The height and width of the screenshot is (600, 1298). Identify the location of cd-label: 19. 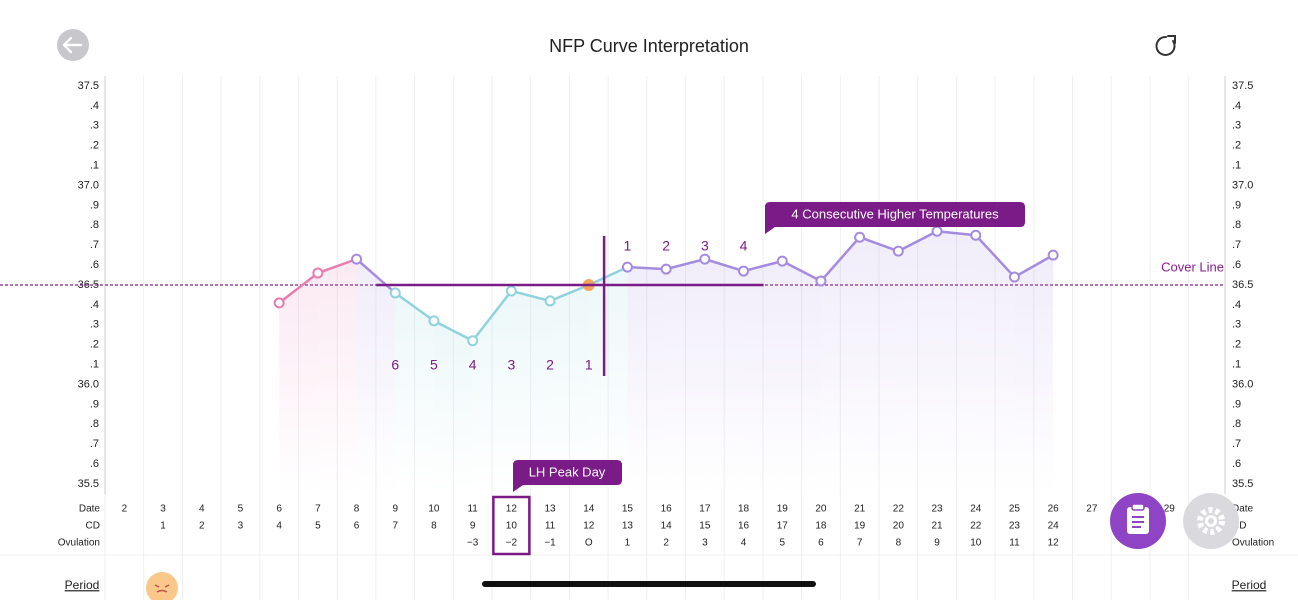
(860, 526).